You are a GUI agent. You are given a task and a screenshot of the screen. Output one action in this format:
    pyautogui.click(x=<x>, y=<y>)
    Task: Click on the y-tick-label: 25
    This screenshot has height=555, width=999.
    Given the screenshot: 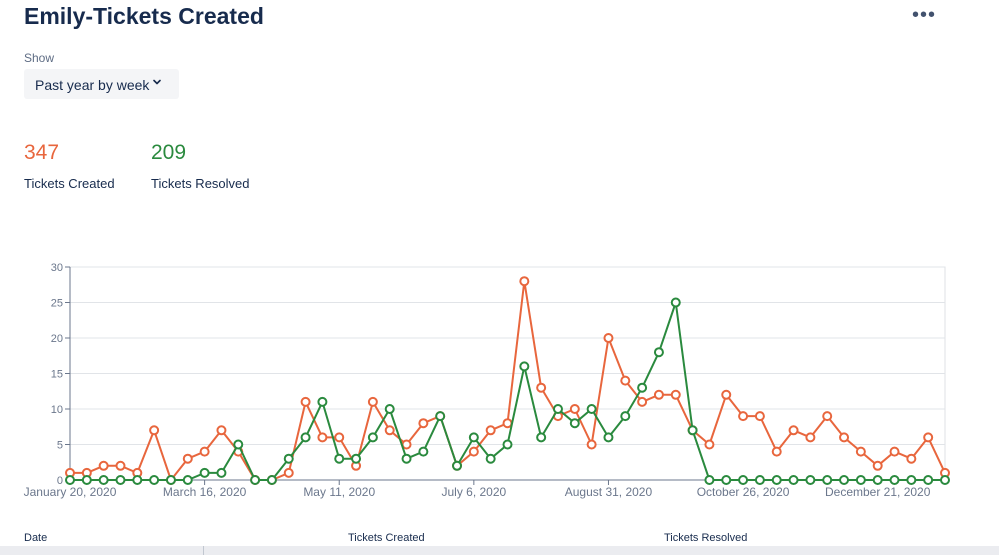 What is the action you would take?
    pyautogui.click(x=57, y=304)
    